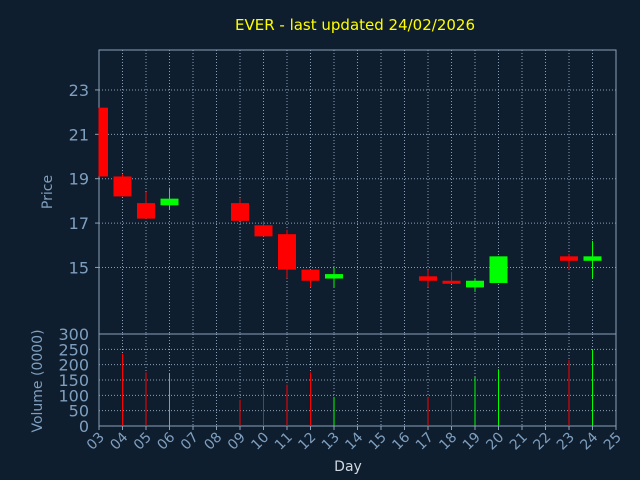 The width and height of the screenshot is (640, 480). What do you see at coordinates (190, 442) in the screenshot?
I see `day-tick-label: 07` at bounding box center [190, 442].